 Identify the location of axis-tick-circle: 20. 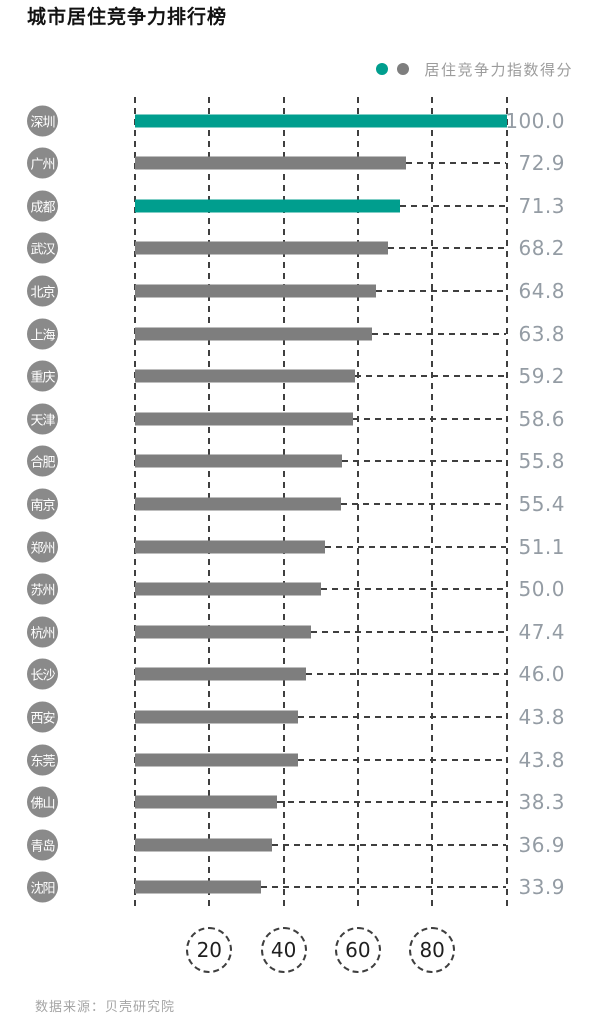
(209, 950).